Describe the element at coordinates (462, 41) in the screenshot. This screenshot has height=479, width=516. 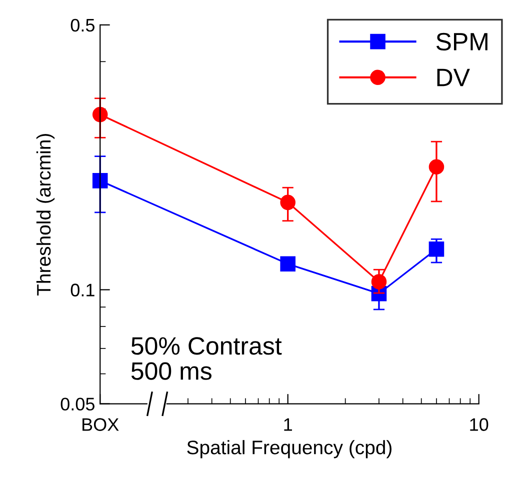
I see `legend-label: SPM` at that location.